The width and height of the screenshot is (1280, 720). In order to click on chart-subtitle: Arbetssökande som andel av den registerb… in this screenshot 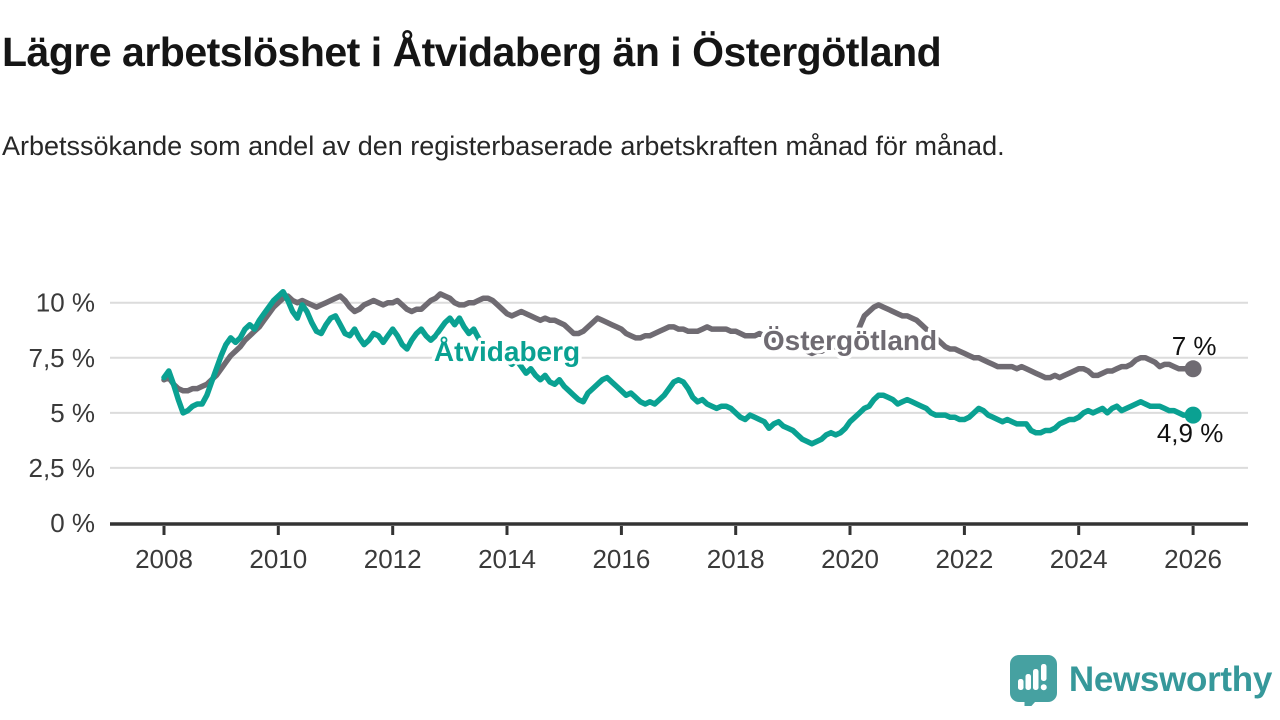, I will do `click(503, 146)`.